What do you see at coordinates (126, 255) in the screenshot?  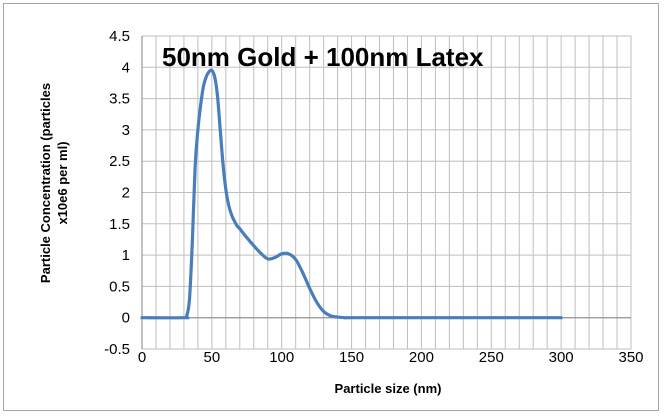 I see `y-tick-label: 1` at bounding box center [126, 255].